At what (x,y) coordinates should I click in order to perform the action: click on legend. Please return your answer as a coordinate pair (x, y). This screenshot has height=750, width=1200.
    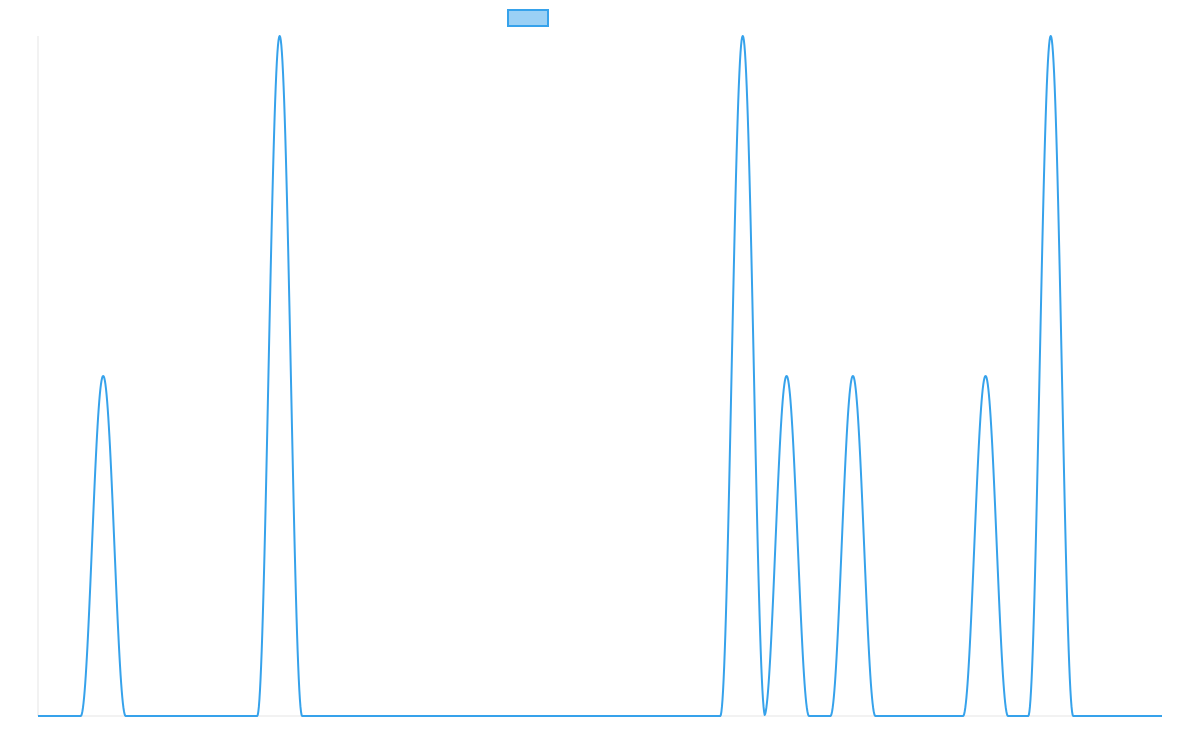
    Looking at the image, I should click on (528, 18).